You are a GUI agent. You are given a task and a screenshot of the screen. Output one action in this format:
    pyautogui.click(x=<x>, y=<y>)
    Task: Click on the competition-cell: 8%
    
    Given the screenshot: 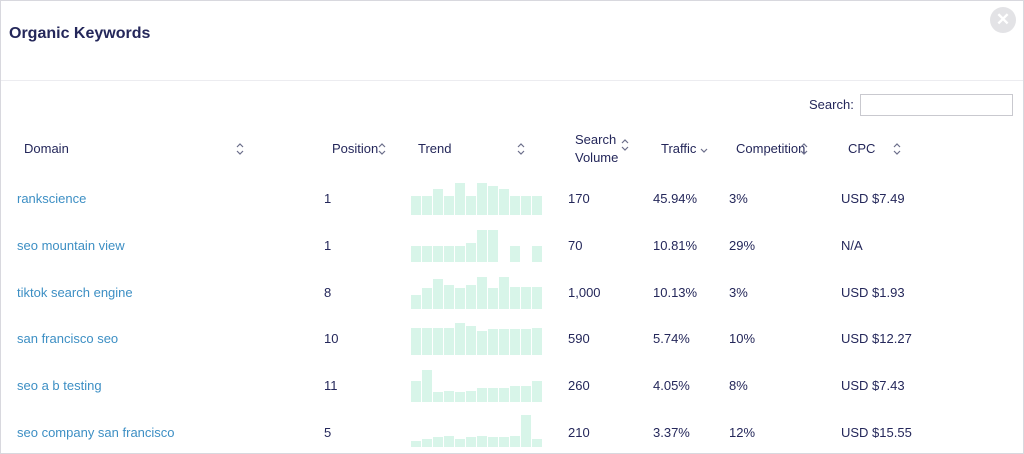 What is the action you would take?
    pyautogui.click(x=738, y=385)
    